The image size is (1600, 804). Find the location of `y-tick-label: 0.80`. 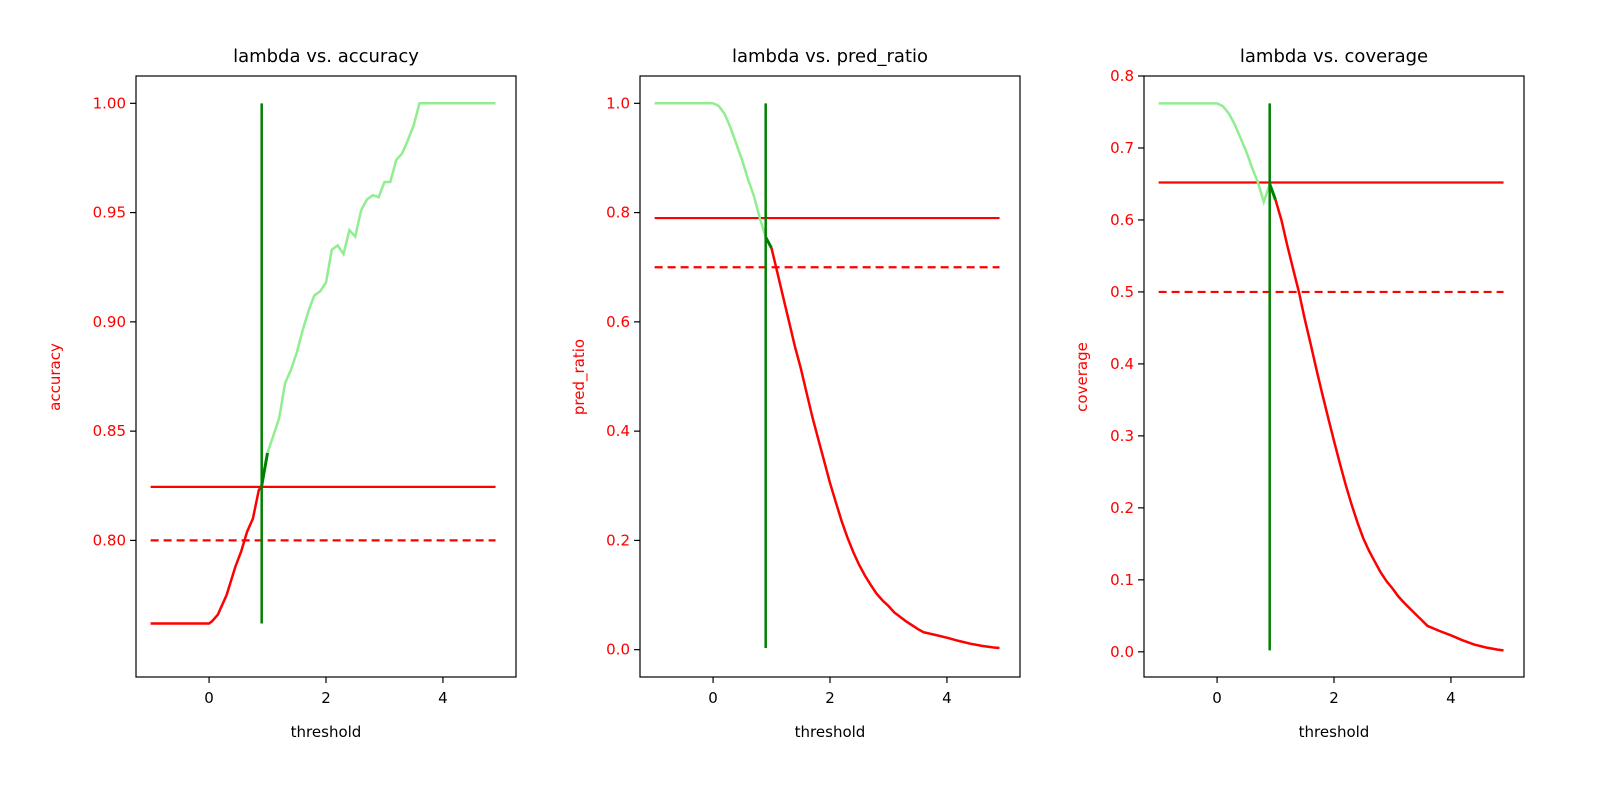

y-tick-label: 0.80 is located at coordinates (109, 540).